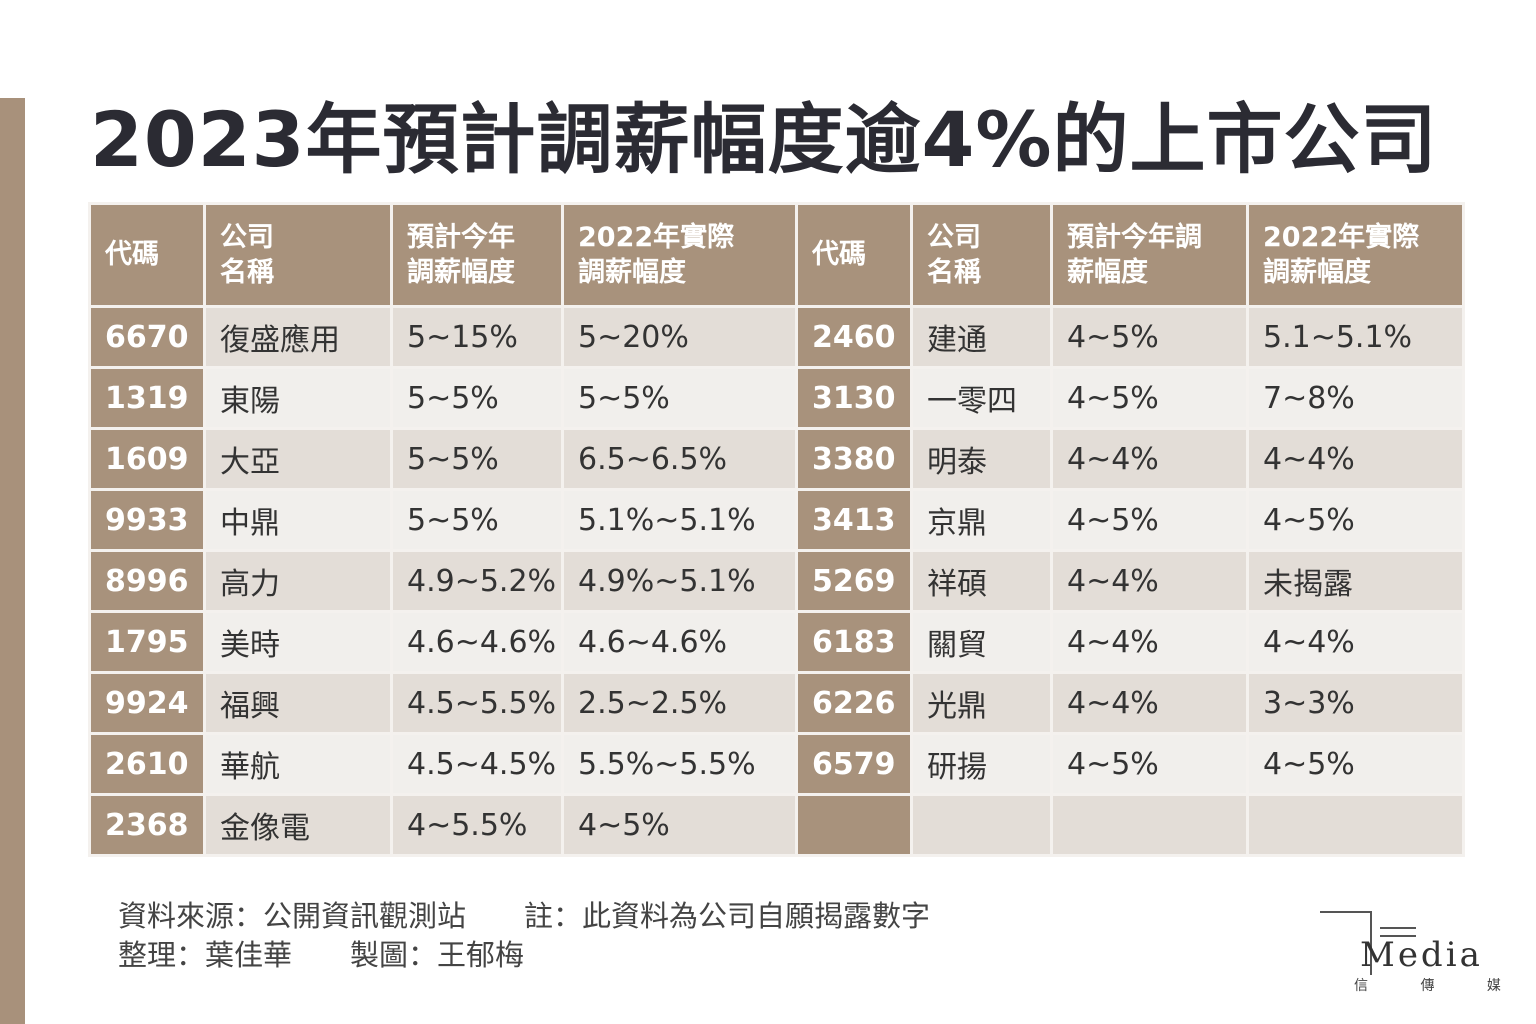 The width and height of the screenshot is (1536, 1024). I want to click on cell-company: 光鼎, so click(981, 703).